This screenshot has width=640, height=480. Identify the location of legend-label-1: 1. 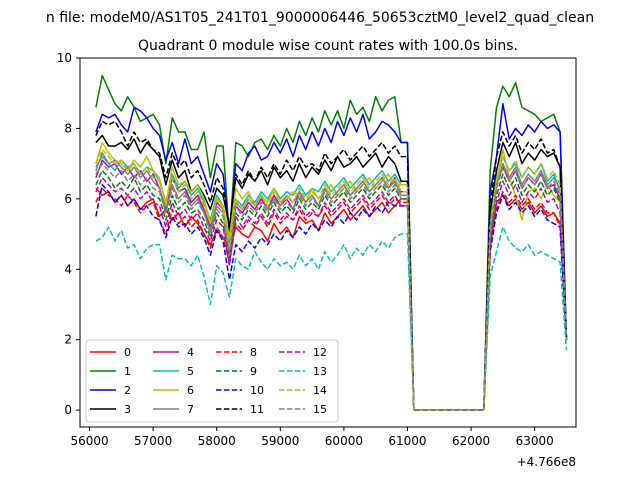
(127, 371).